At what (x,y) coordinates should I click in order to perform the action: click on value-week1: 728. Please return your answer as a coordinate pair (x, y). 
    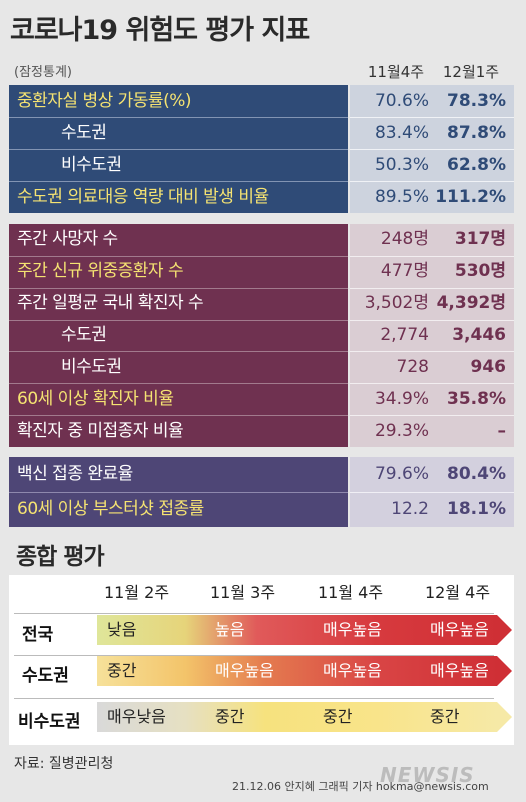
    Looking at the image, I should click on (412, 366).